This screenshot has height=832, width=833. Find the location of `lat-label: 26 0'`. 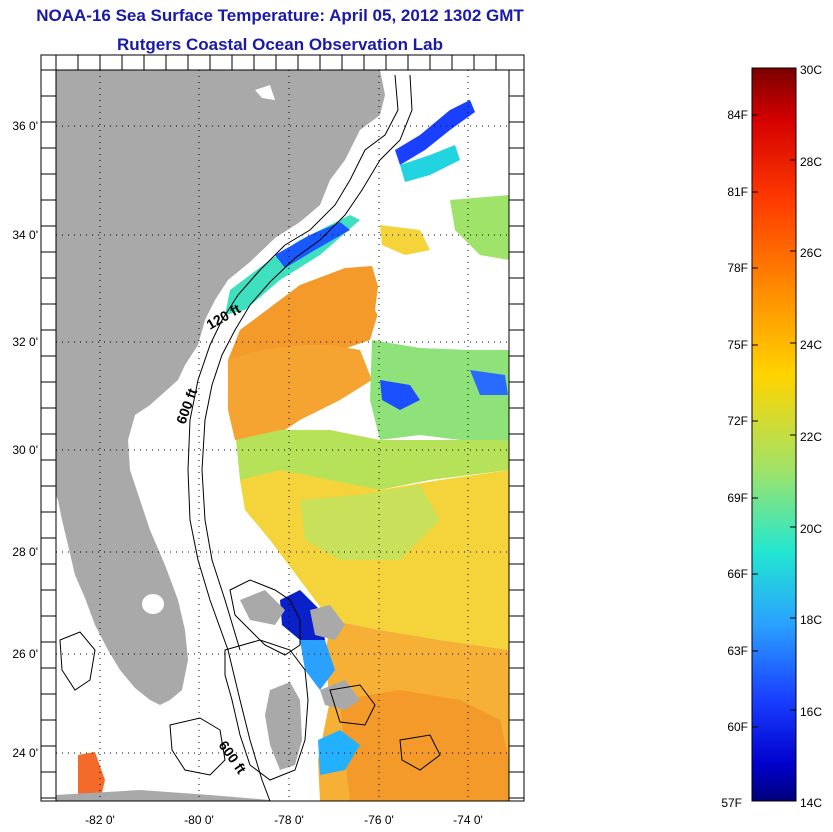

lat-label: 26 0' is located at coordinates (25, 654).